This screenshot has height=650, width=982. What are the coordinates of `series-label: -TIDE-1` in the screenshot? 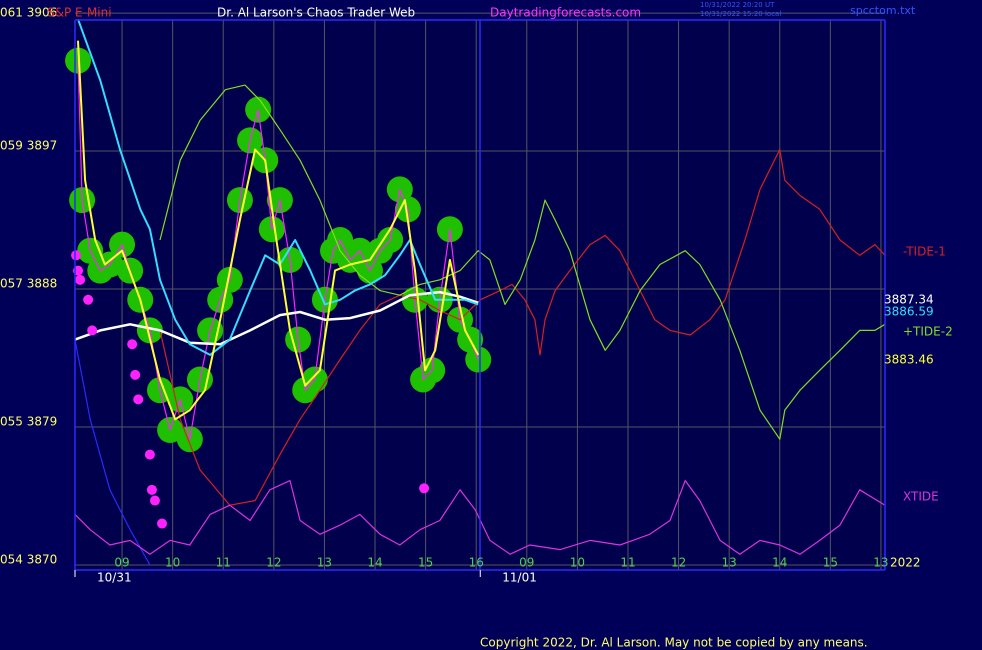 It's located at (924, 252).